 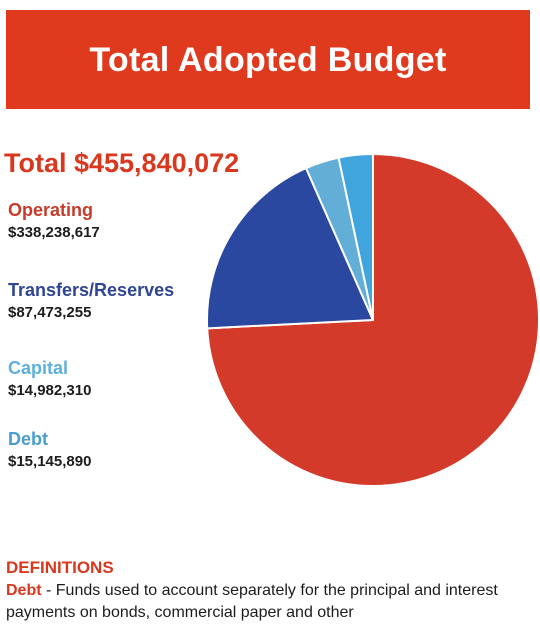 What do you see at coordinates (50, 312) in the screenshot?
I see `legend-value: $87,473,255` at bounding box center [50, 312].